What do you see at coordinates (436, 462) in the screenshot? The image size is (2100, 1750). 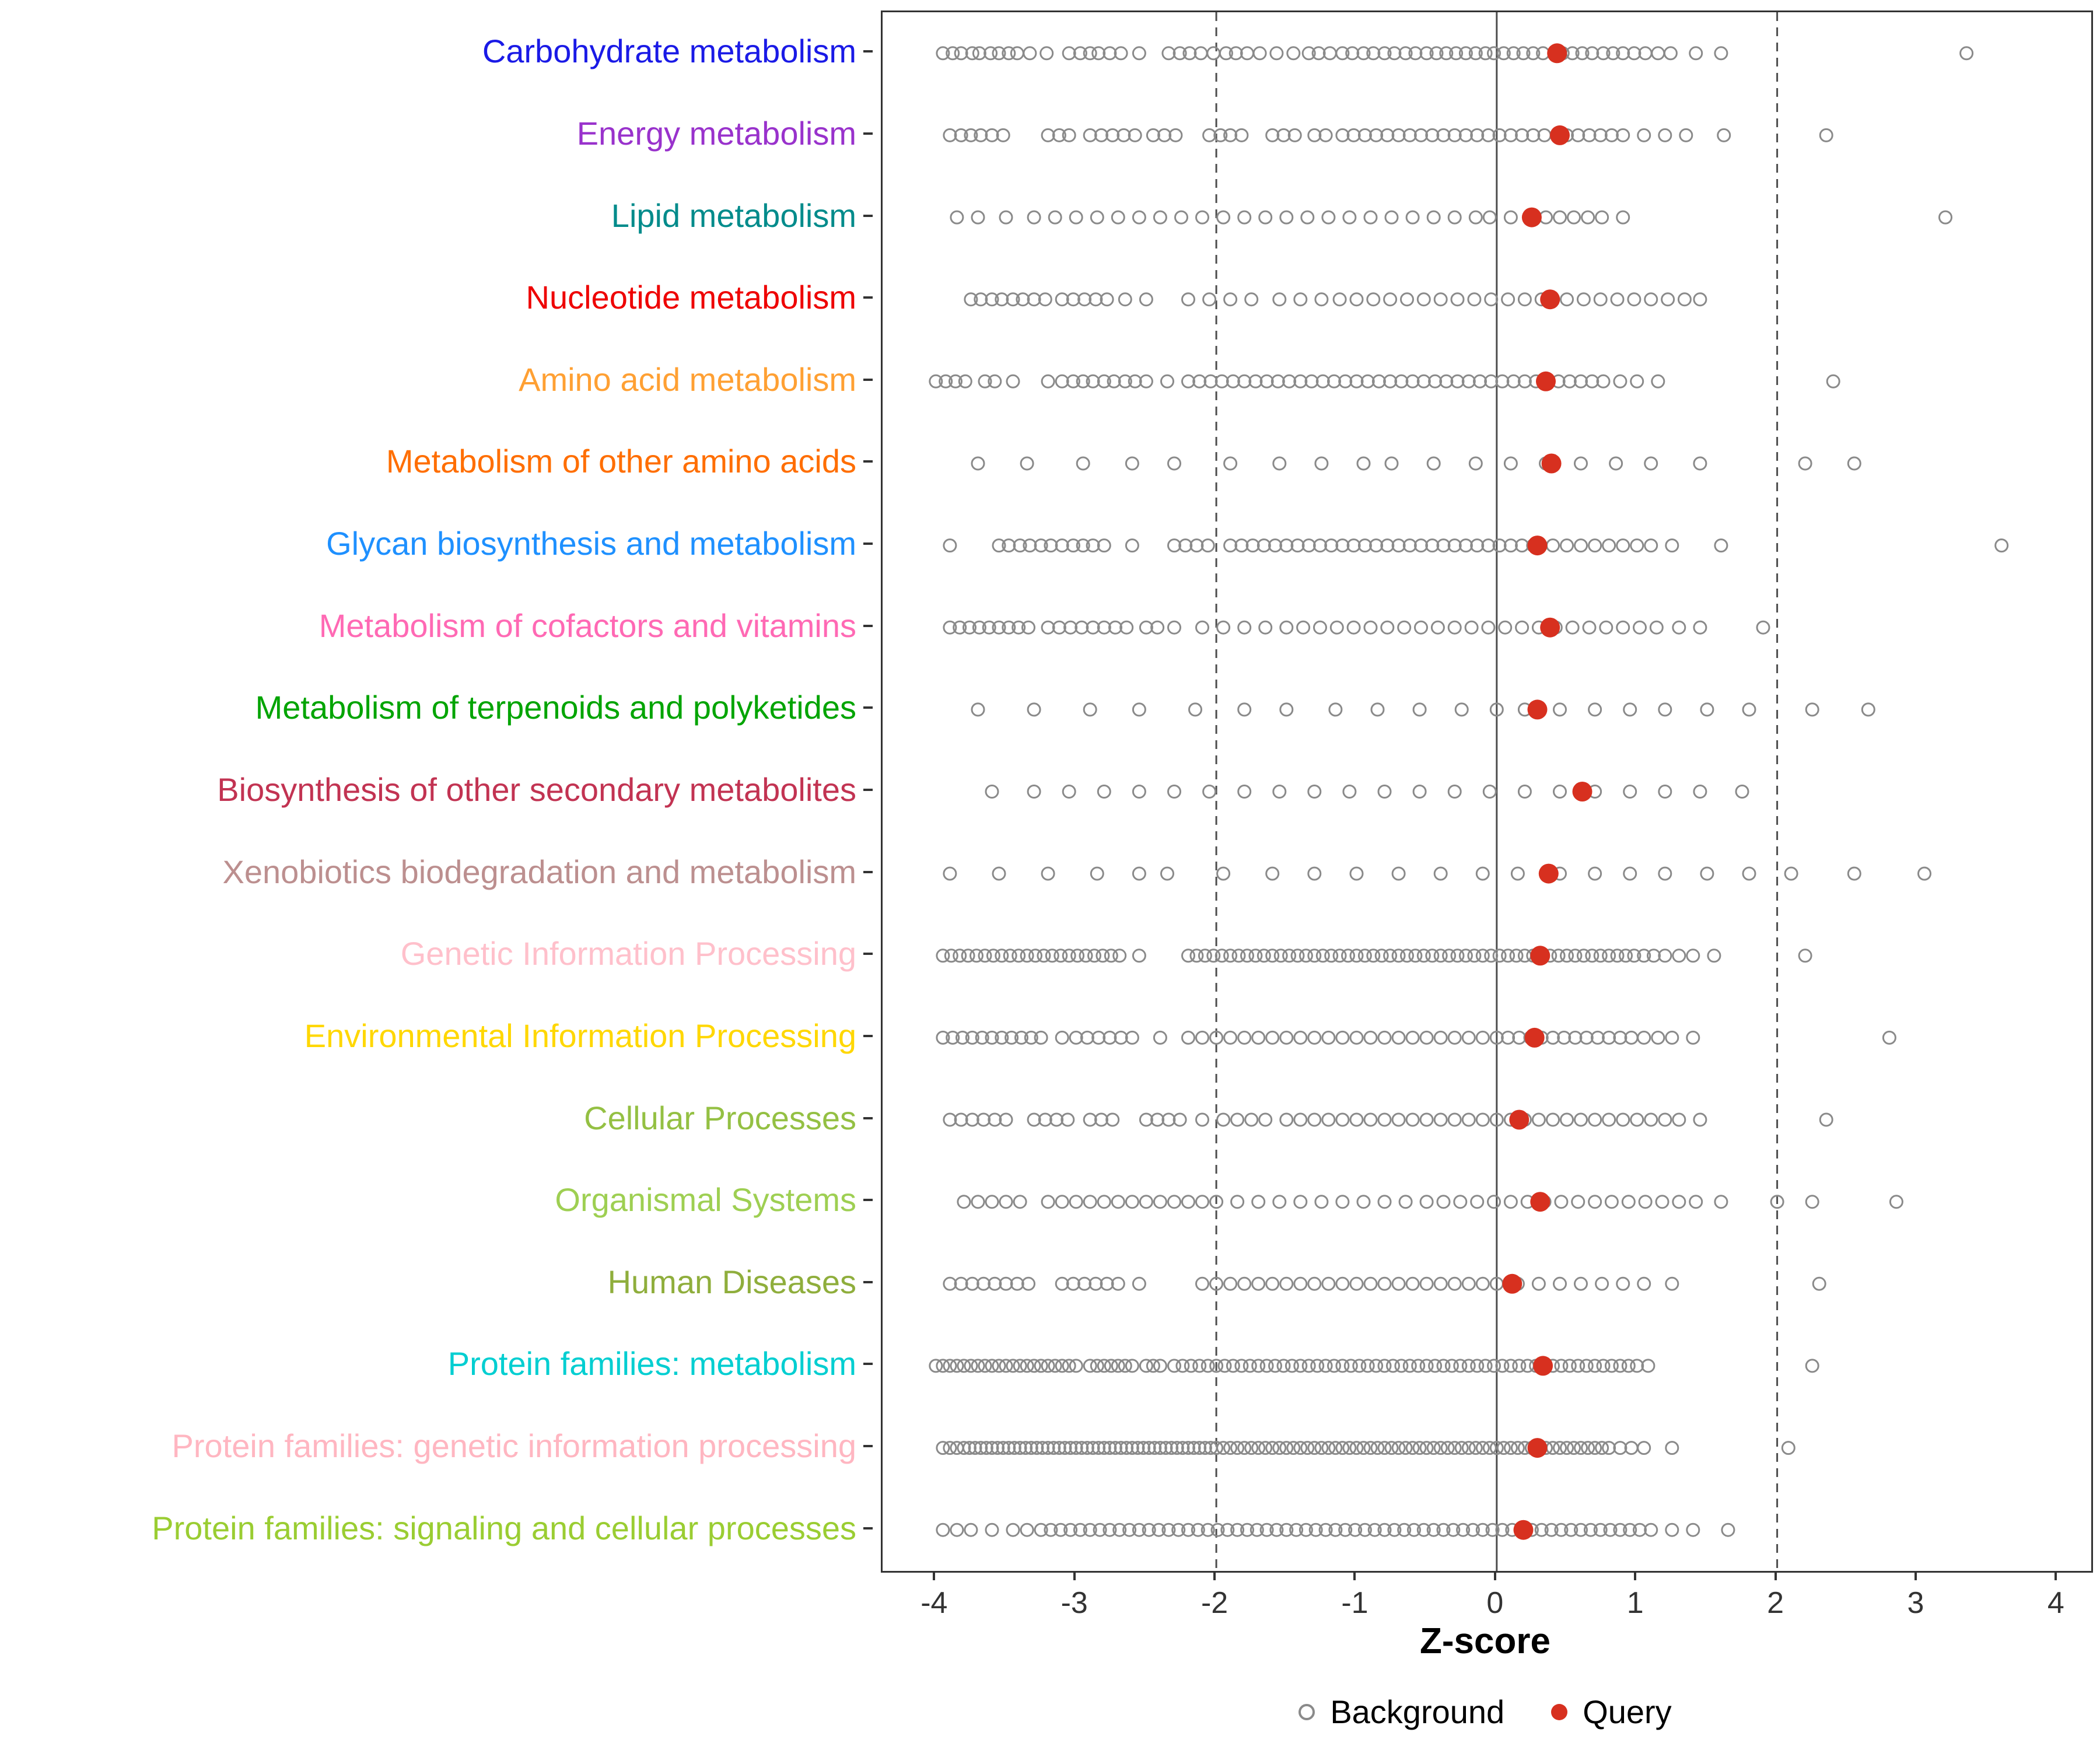 I see `category-label: Metabolism of other amino acids` at bounding box center [436, 462].